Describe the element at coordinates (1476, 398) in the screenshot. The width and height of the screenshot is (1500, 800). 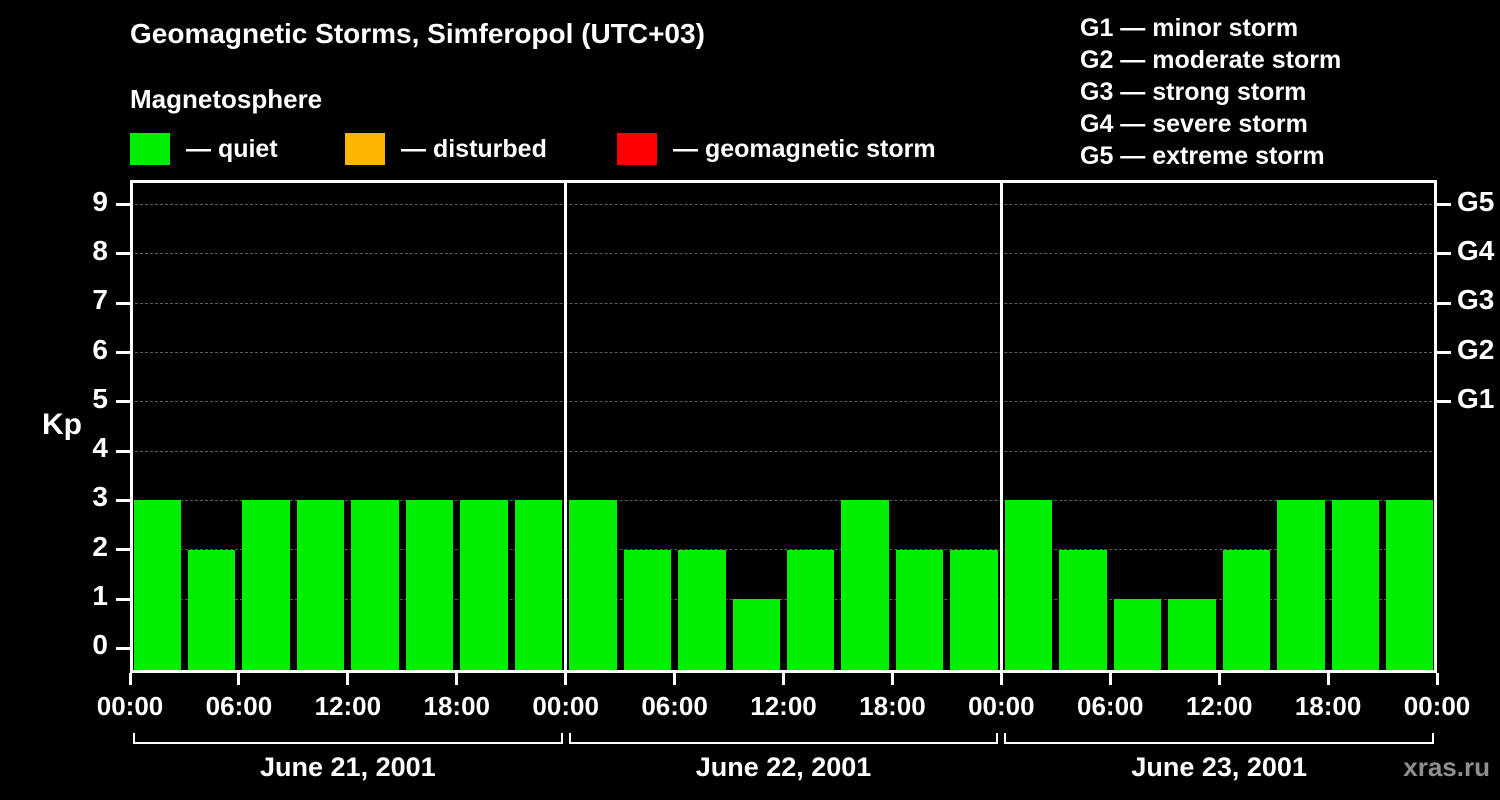
I see `right-tick-label-g1: G1` at that location.